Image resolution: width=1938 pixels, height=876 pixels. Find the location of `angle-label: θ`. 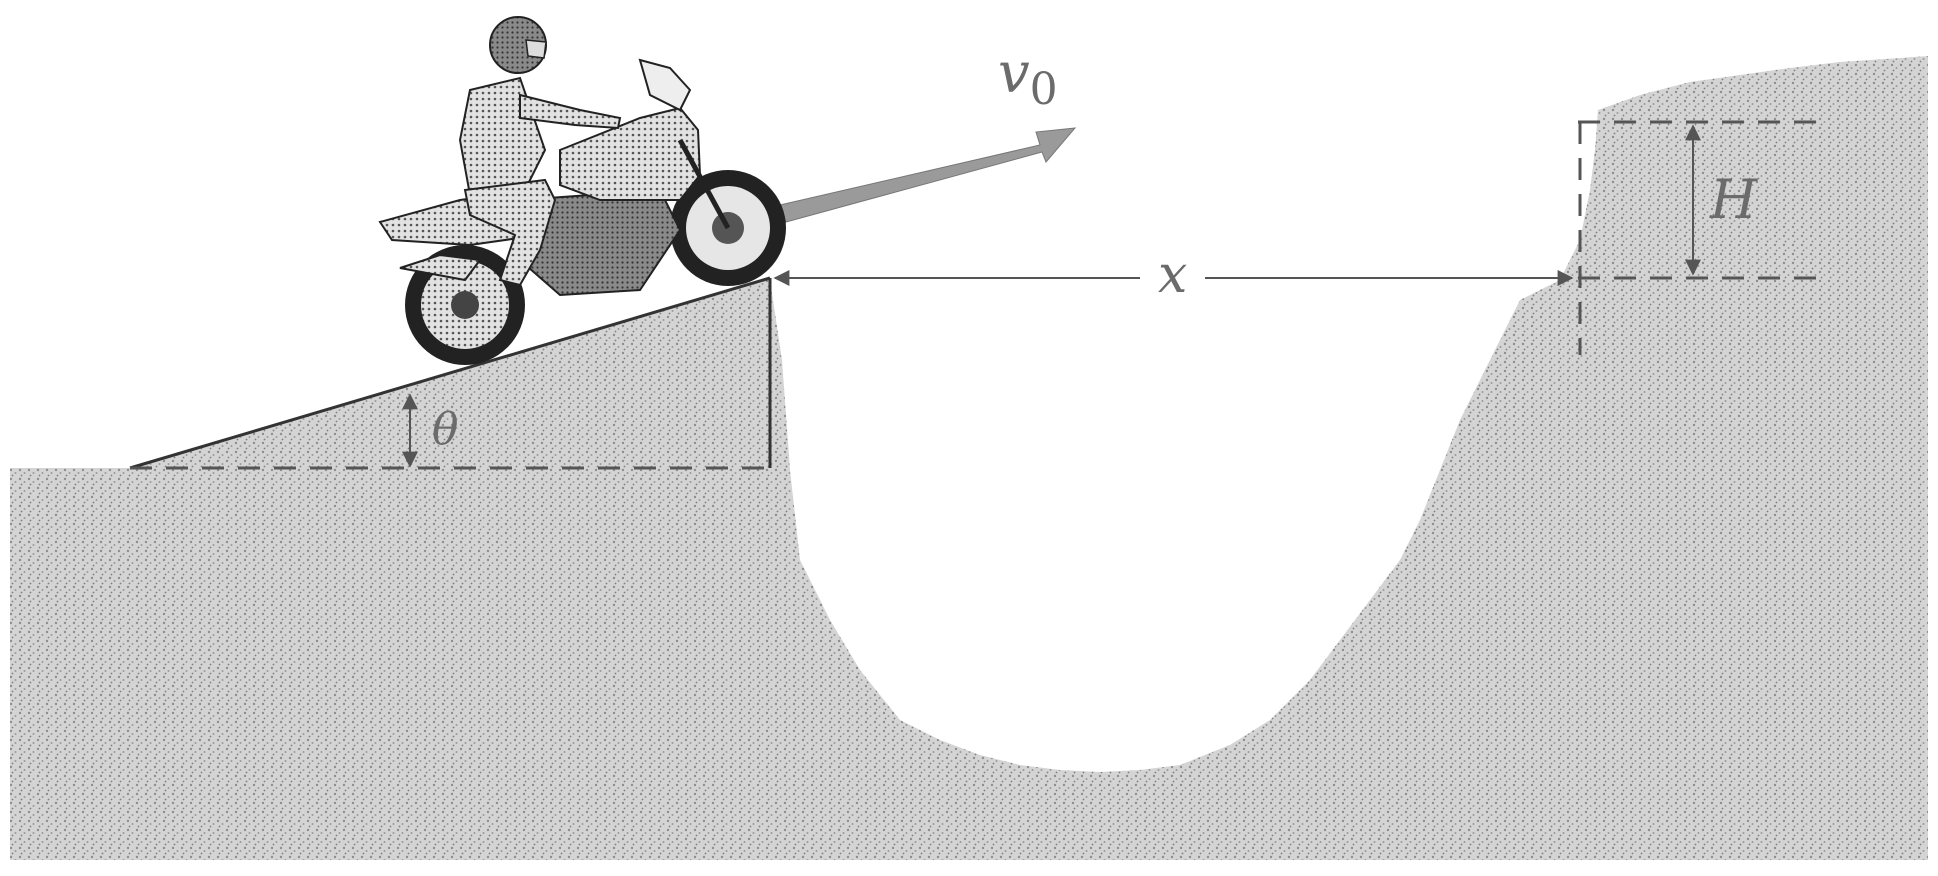

angle-label: θ is located at coordinates (445, 429).